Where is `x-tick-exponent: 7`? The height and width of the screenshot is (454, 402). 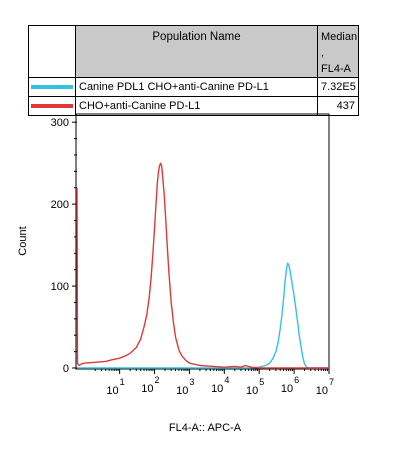
x-tick-exponent: 7 is located at coordinates (331, 382).